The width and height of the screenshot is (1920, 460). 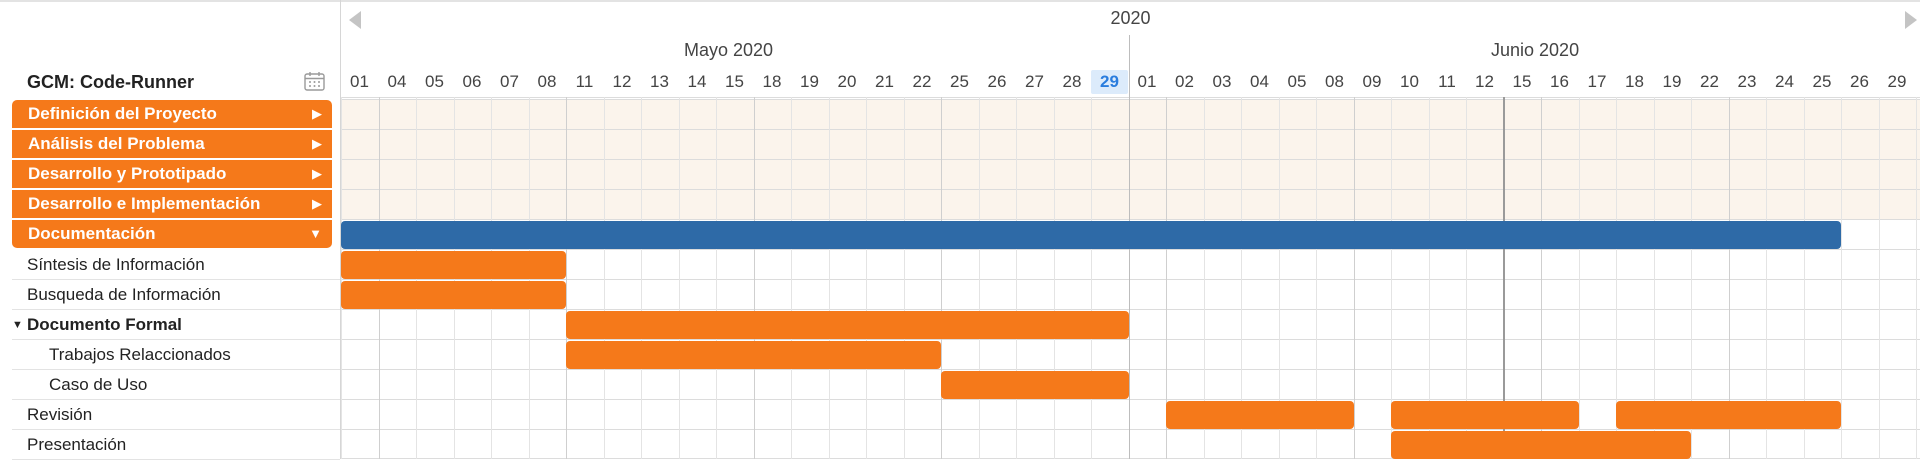 What do you see at coordinates (1522, 81) in the screenshot?
I see `day-label: 15` at bounding box center [1522, 81].